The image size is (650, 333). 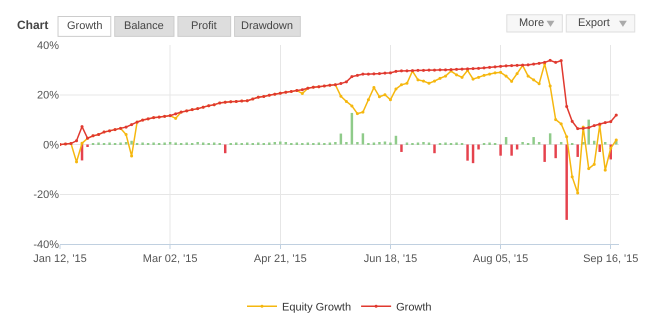 What do you see at coordinates (51, 145) in the screenshot?
I see `y-tick-label: 0%` at bounding box center [51, 145].